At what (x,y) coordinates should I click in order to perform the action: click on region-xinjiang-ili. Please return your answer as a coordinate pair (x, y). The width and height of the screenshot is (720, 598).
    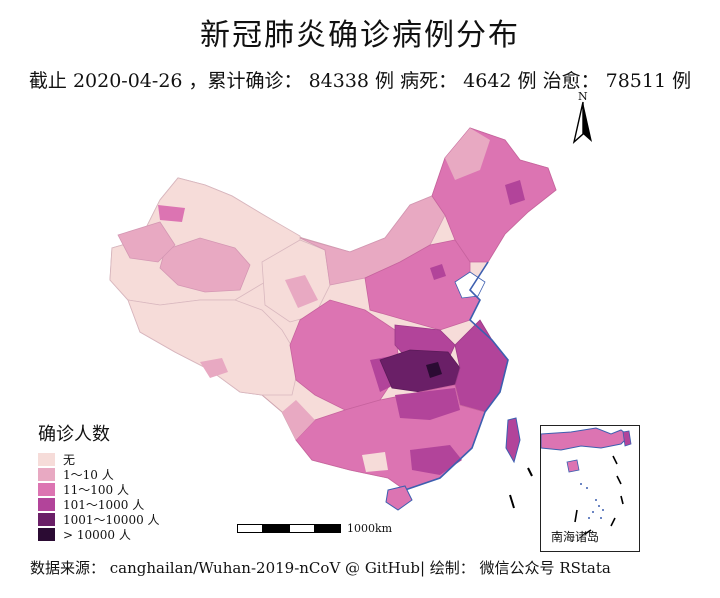
    Looking at the image, I should click on (171, 213).